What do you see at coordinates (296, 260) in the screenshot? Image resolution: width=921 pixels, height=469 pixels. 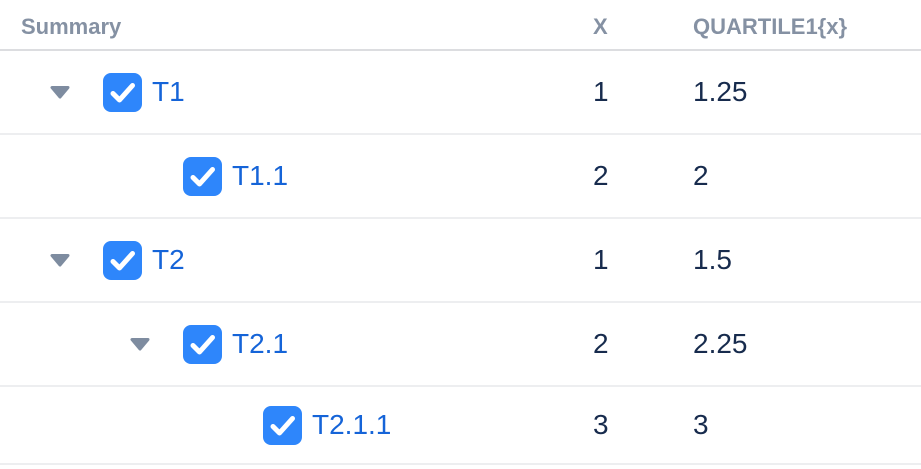 I see `summary-cell: T2` at bounding box center [296, 260].